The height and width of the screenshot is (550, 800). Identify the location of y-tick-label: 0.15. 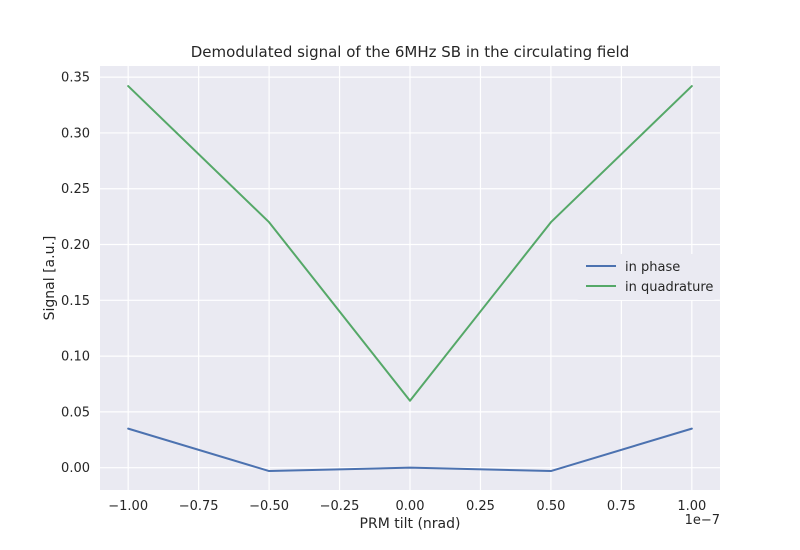
(75, 301).